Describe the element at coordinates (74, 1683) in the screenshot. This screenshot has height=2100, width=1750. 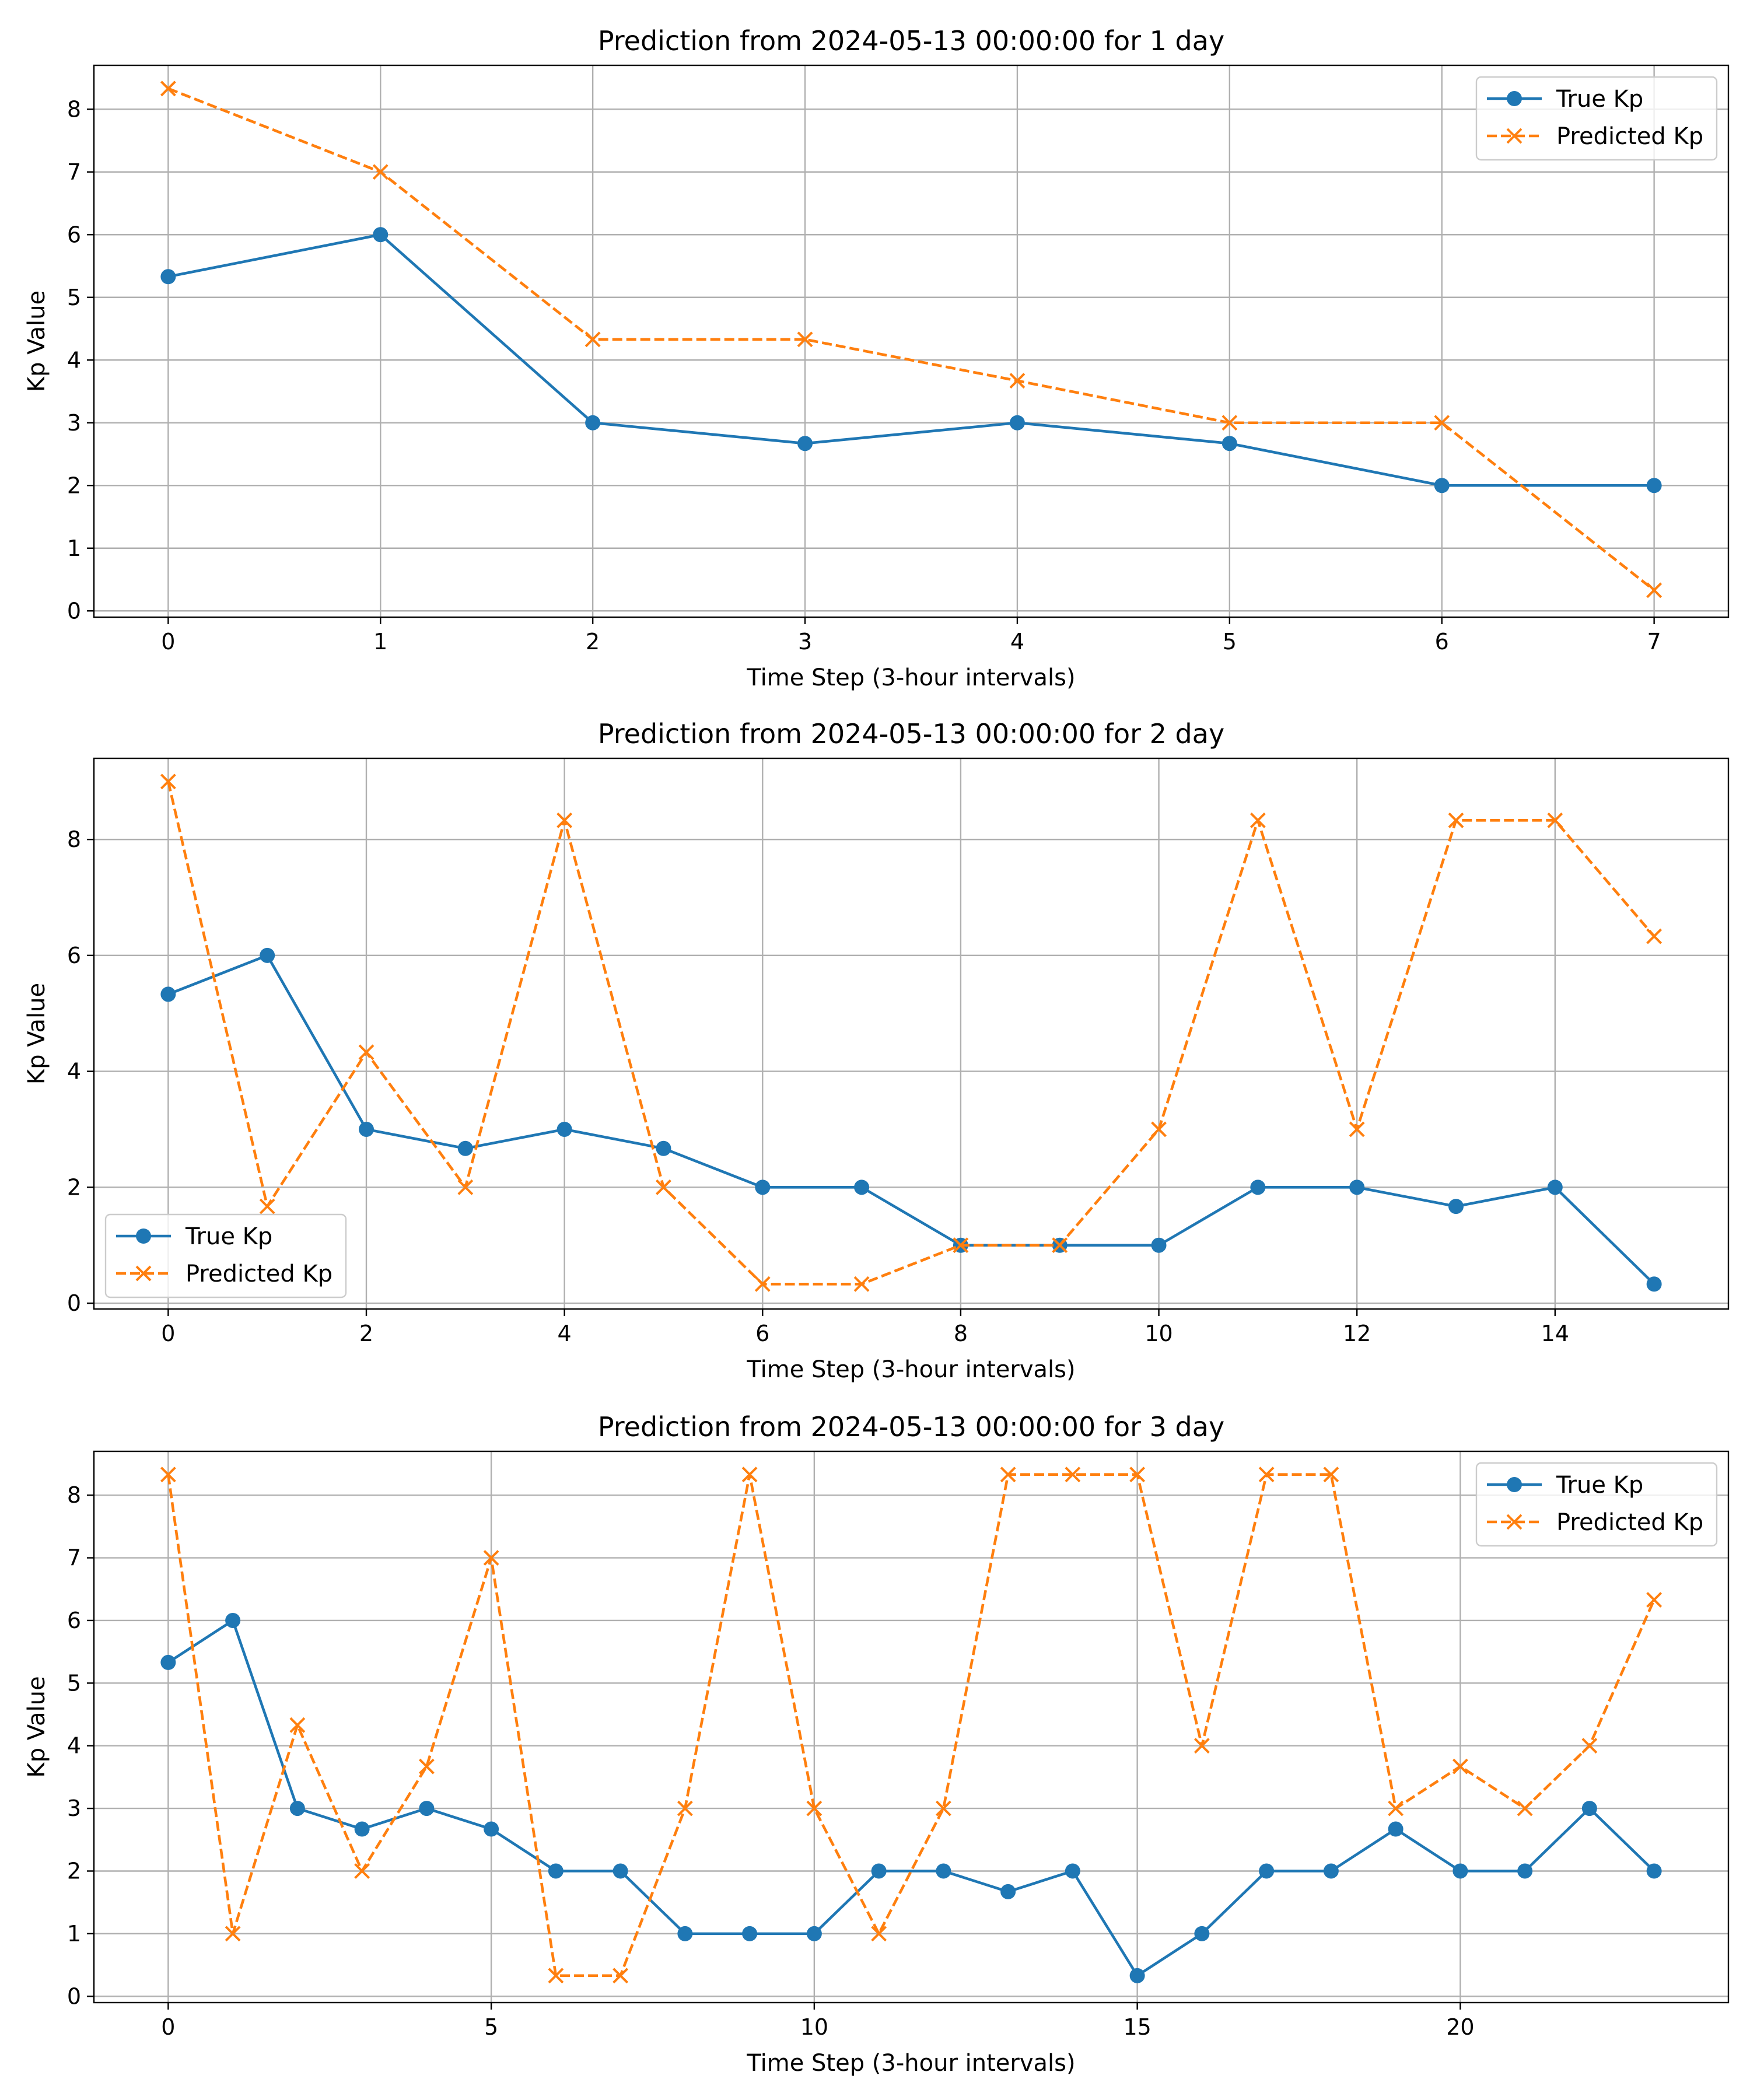
I see `y-tick-label: 5` at that location.